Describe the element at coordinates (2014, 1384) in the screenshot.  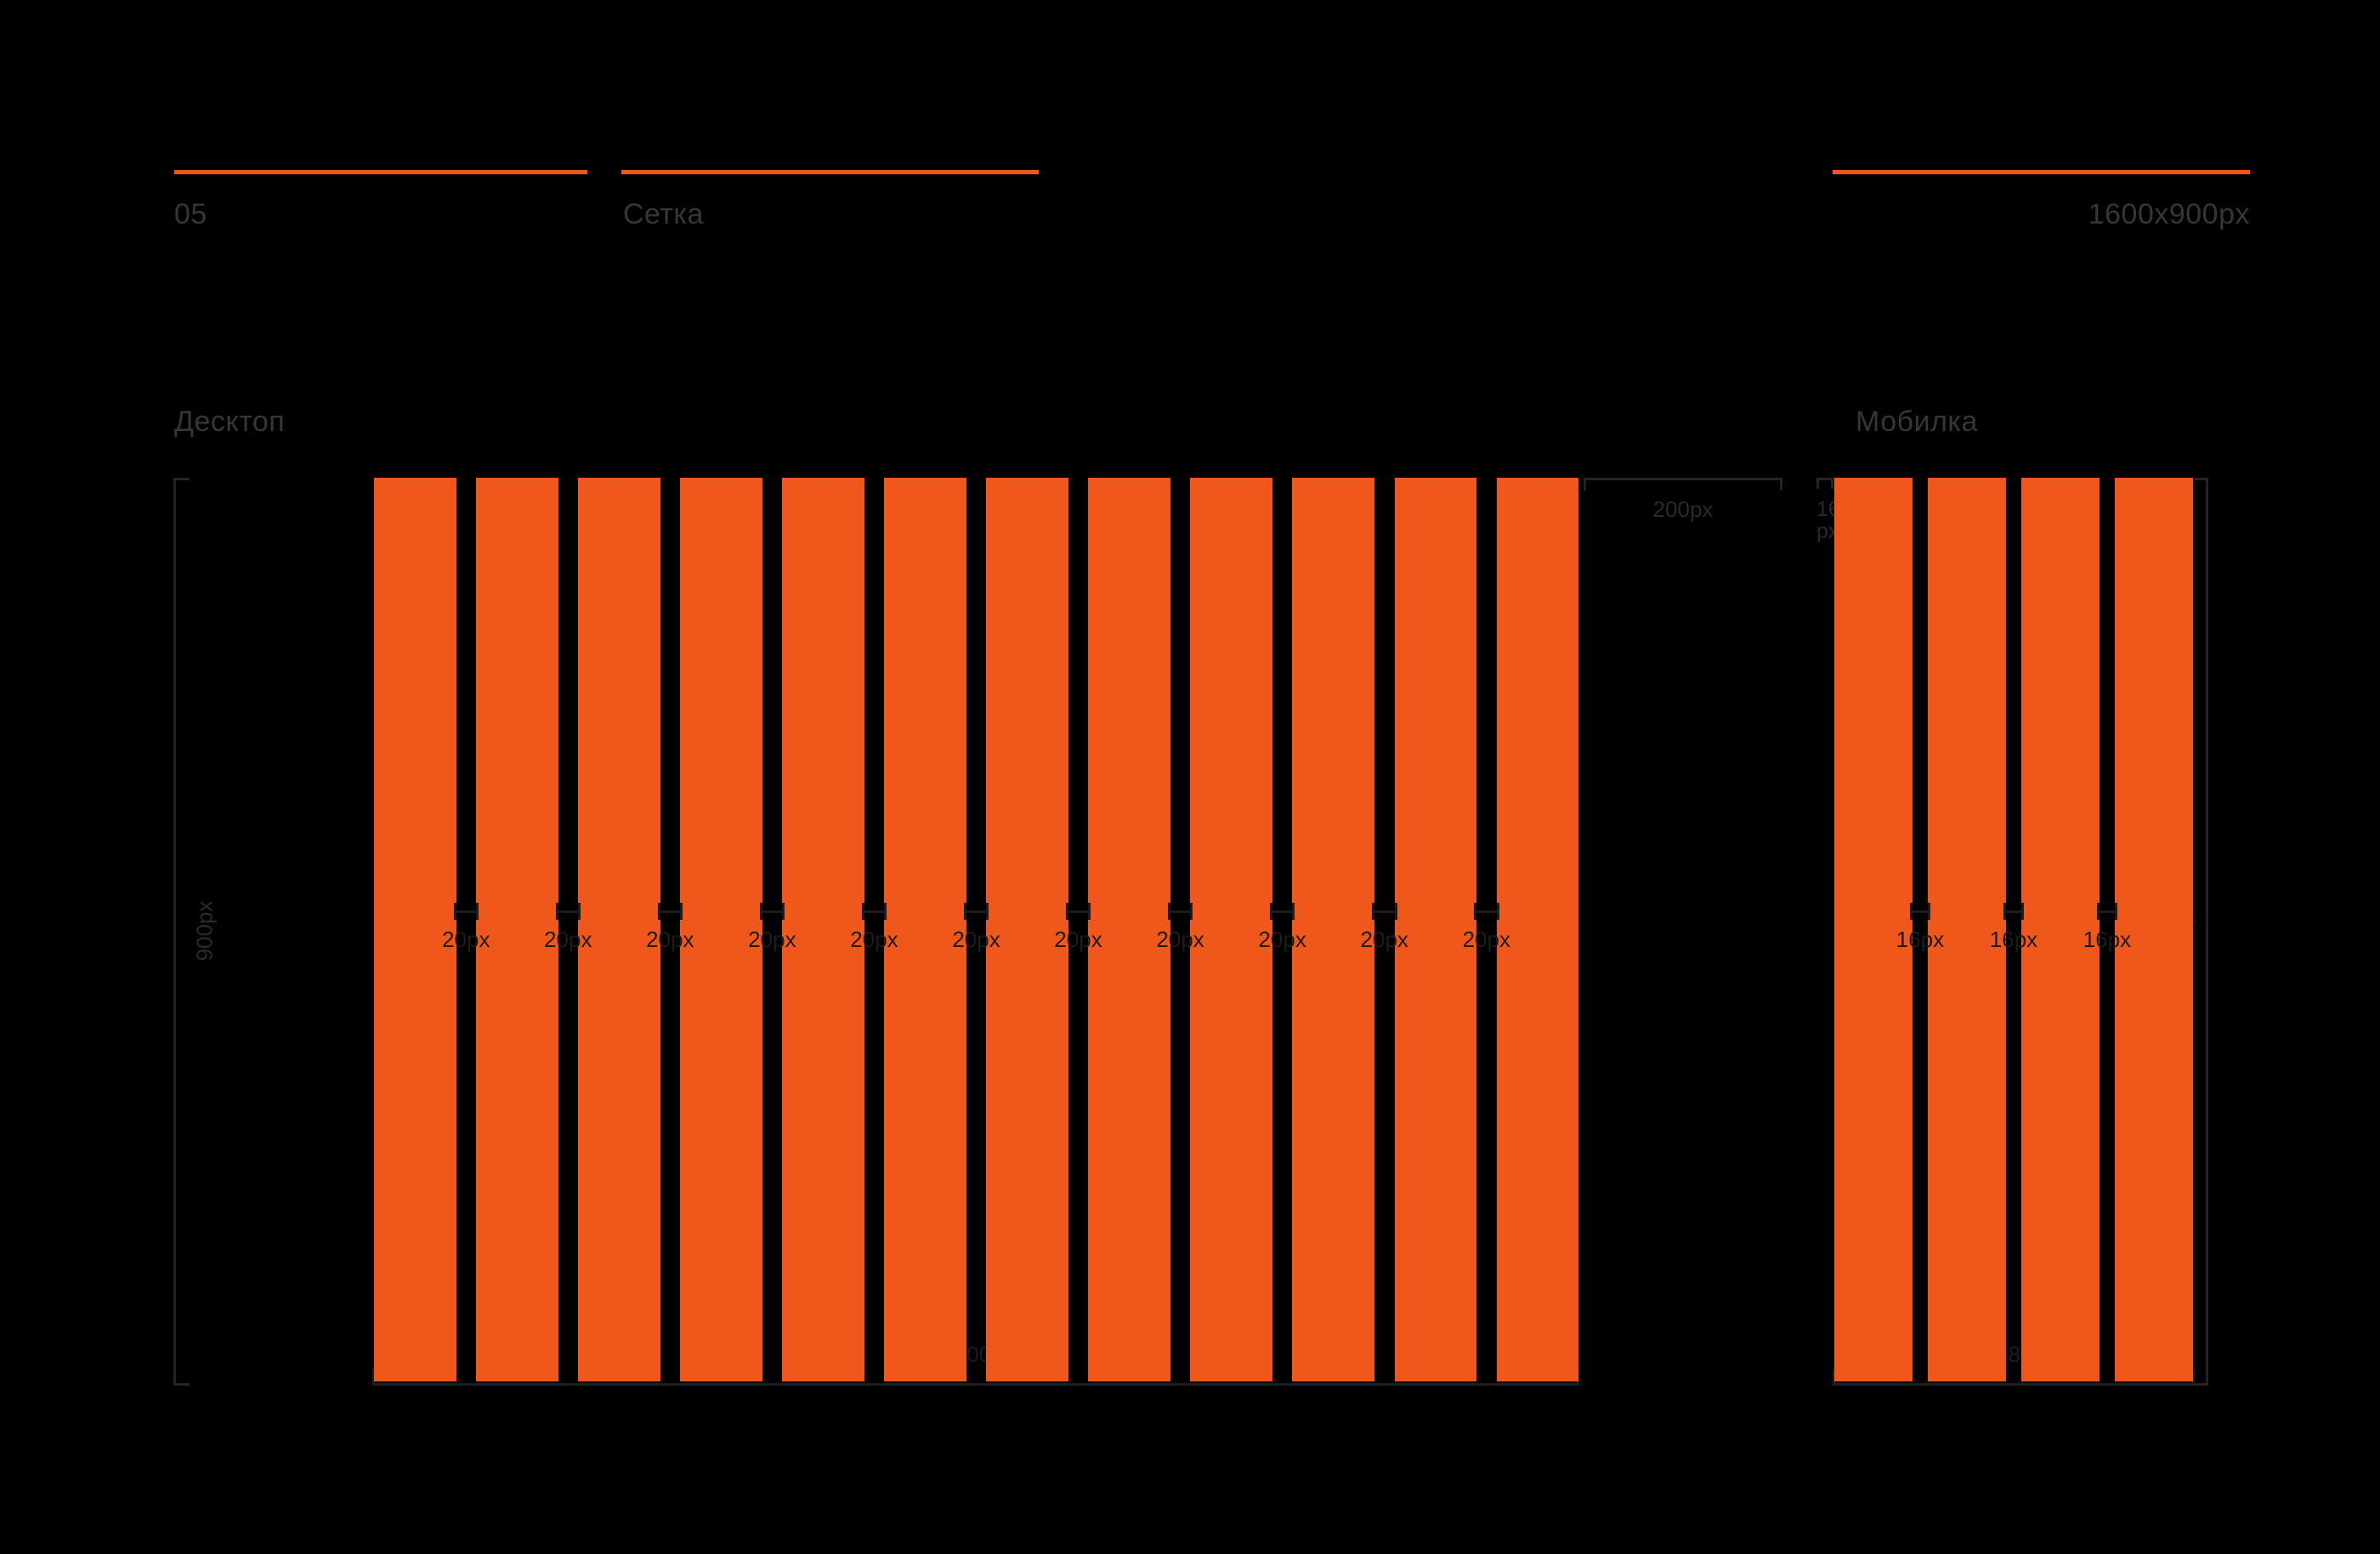
I see `mobile-width-bracket-line` at that location.